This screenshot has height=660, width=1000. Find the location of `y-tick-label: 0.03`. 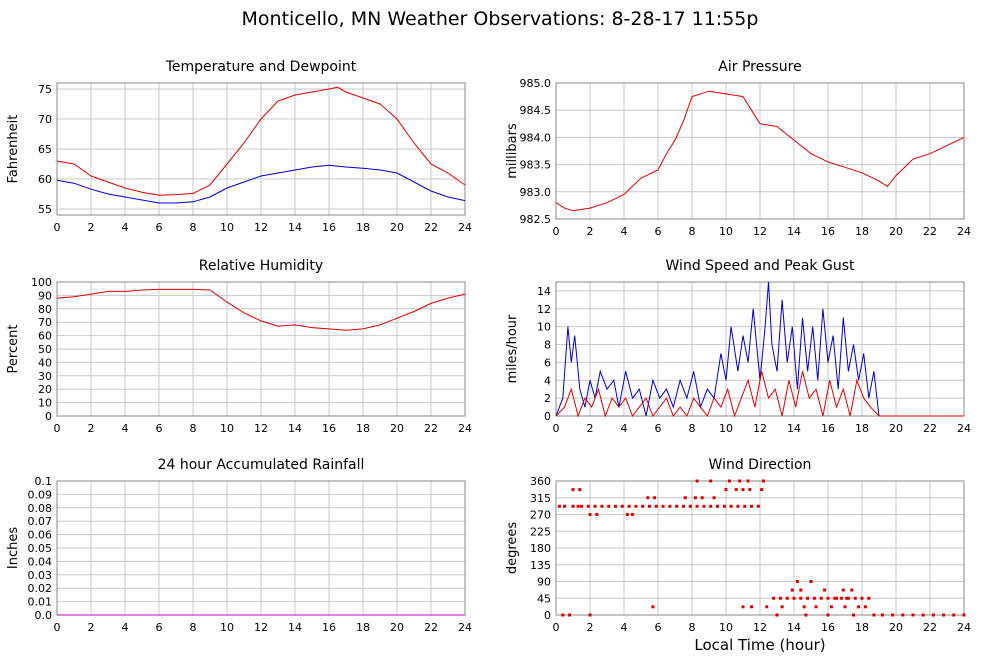

y-tick-label: 0.03 is located at coordinates (40, 575).